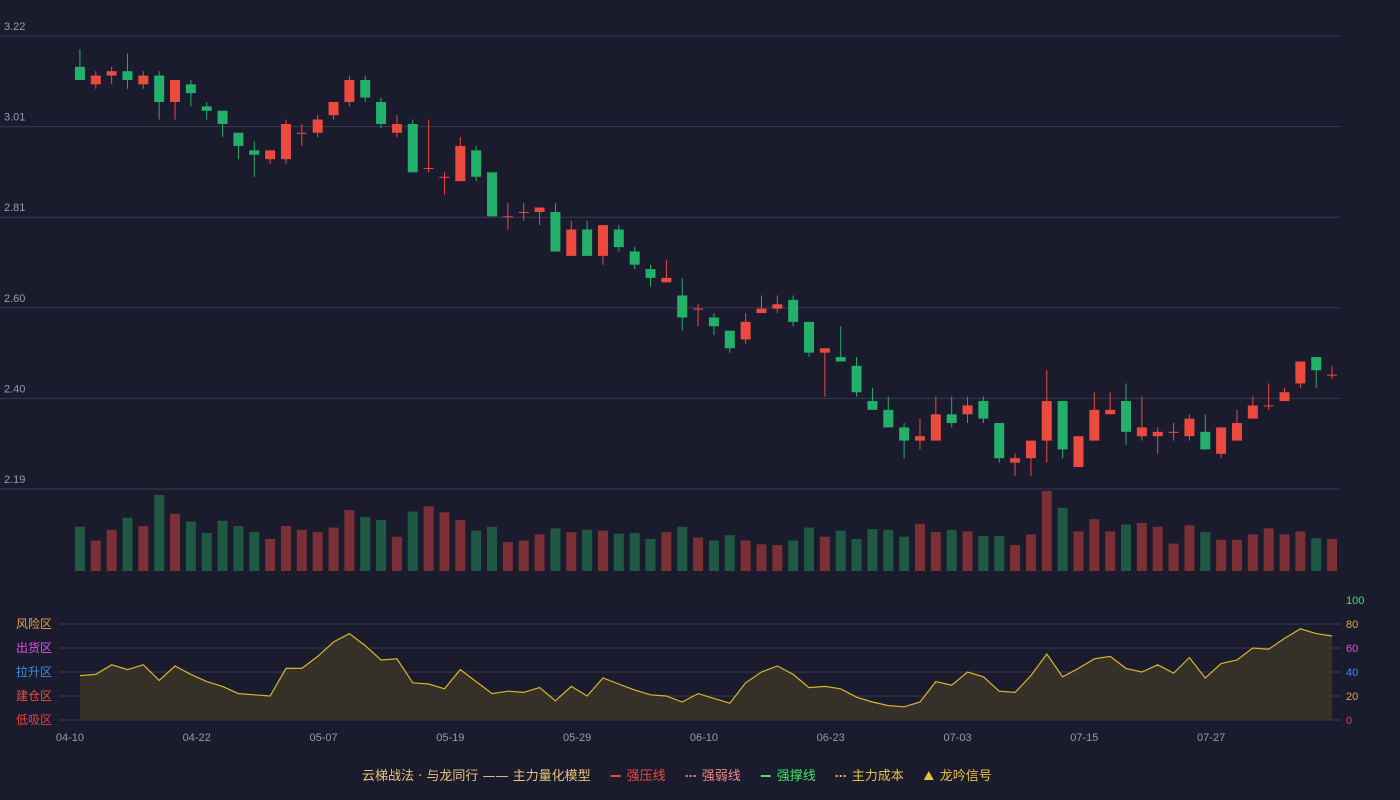 The image size is (1400, 800). What do you see at coordinates (34, 647) in the screenshot?
I see `zone-label: 出货区` at bounding box center [34, 647].